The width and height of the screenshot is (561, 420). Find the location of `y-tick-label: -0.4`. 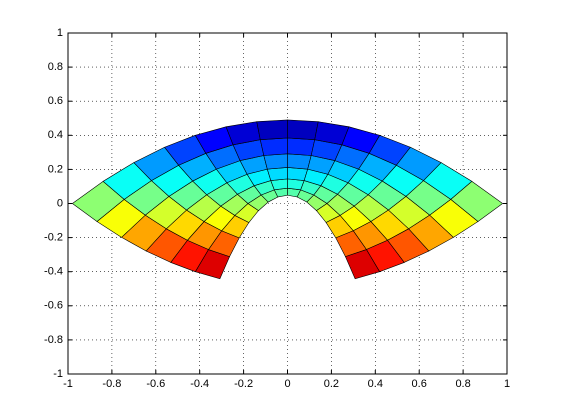

y-tick-label: -0.4 is located at coordinates (53, 272).